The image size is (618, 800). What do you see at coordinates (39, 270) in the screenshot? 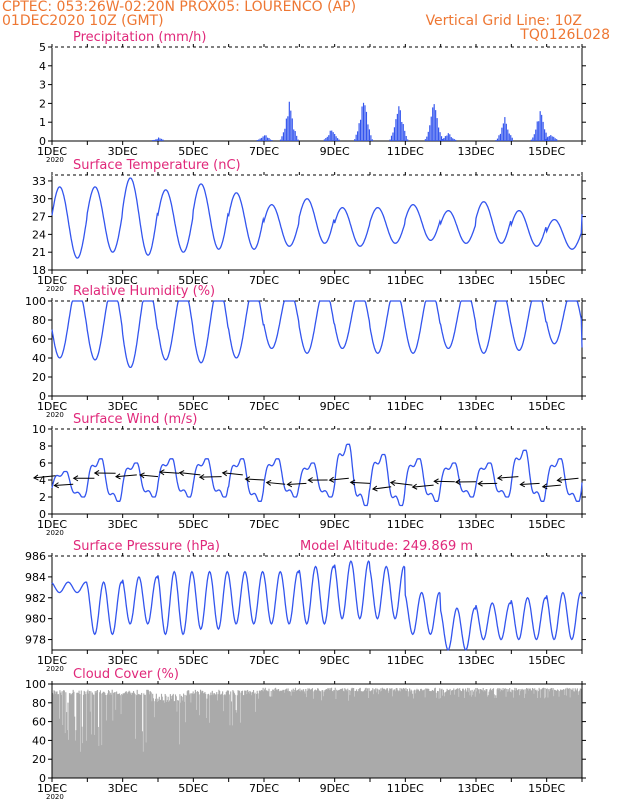
I see `y-tick-label: 18` at bounding box center [39, 270].